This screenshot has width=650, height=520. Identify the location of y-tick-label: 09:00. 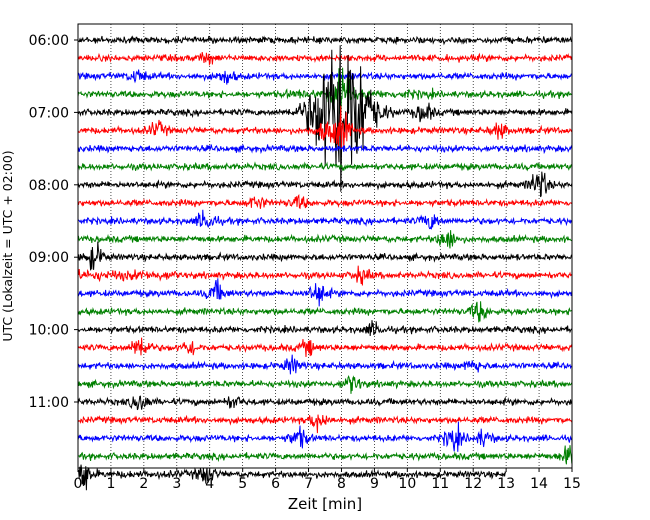
(49, 258).